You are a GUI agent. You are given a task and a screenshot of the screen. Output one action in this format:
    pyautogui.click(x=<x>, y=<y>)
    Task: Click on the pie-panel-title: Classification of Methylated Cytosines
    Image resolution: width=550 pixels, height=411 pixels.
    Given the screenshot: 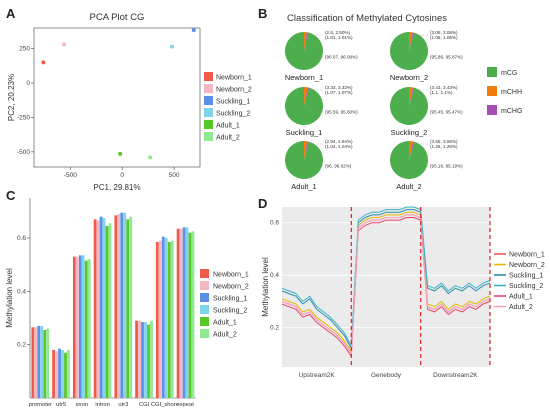 What is the action you would take?
    pyautogui.click(x=367, y=18)
    